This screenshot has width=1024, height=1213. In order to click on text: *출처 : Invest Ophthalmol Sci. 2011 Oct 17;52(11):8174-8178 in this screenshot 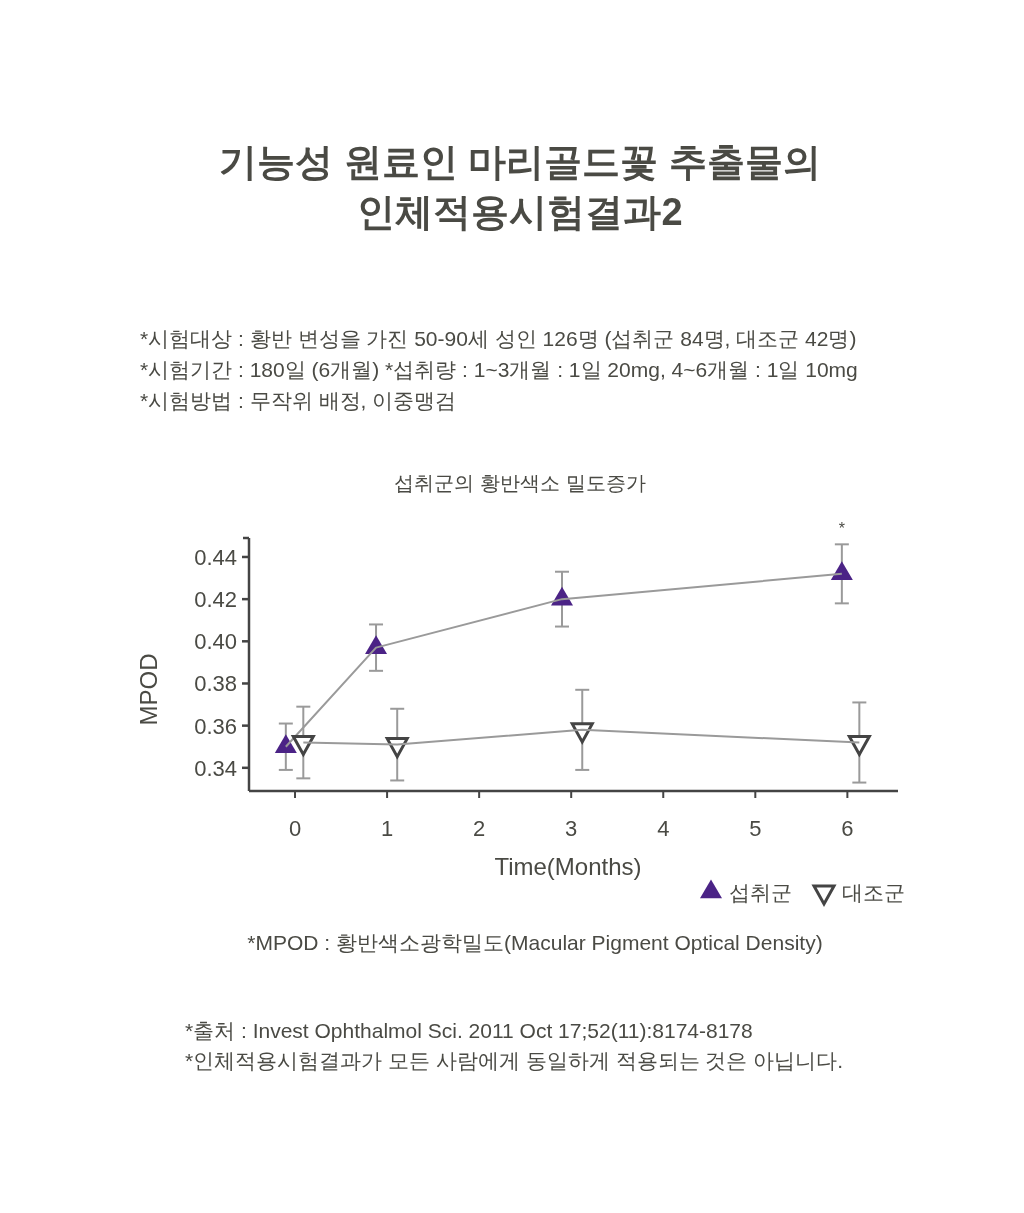, I will do `click(469, 1030)`.